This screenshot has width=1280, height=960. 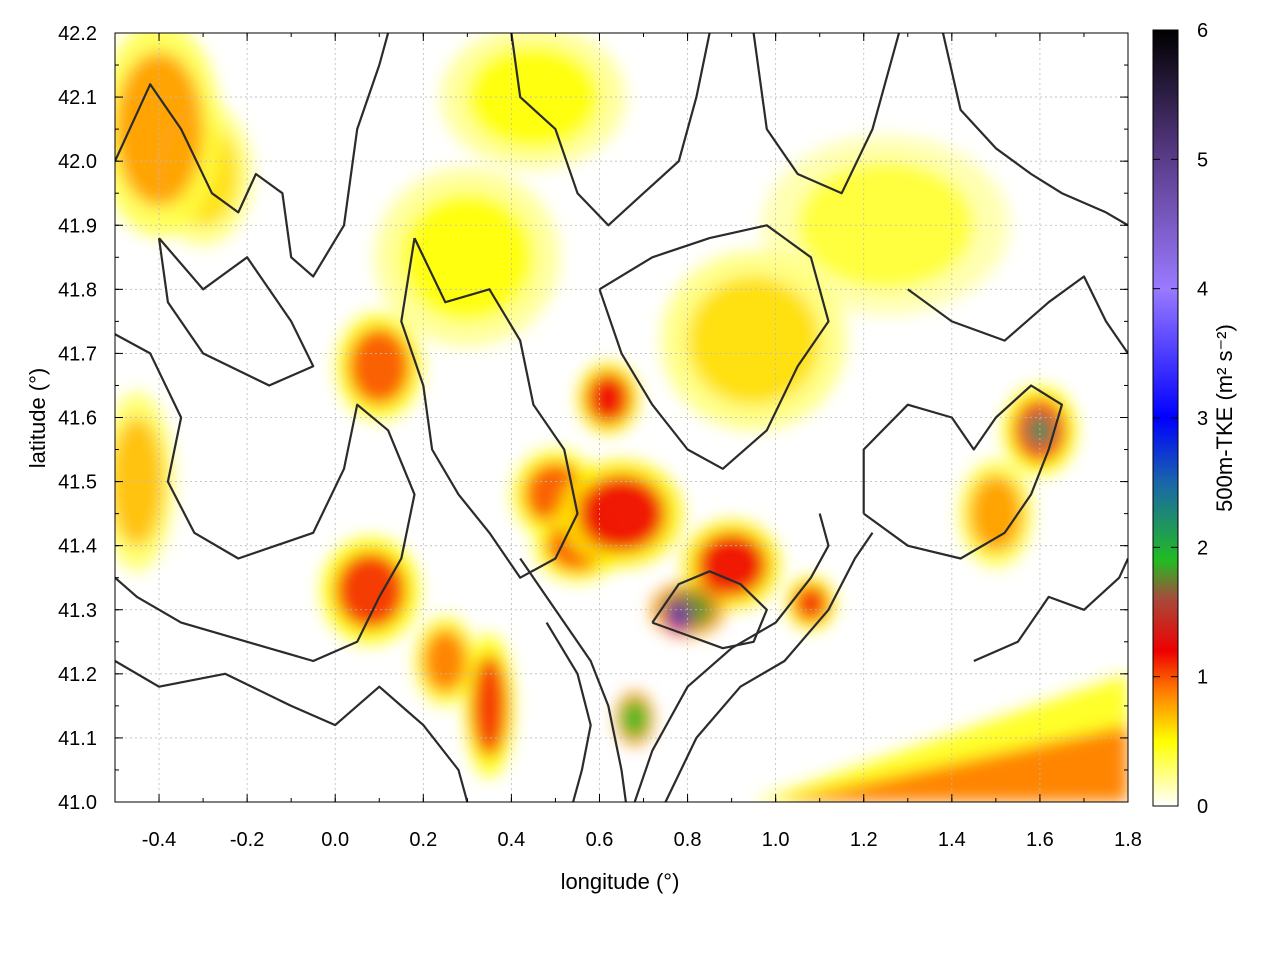 What do you see at coordinates (77, 98) in the screenshot?
I see `y-tick-label: 42.1` at bounding box center [77, 98].